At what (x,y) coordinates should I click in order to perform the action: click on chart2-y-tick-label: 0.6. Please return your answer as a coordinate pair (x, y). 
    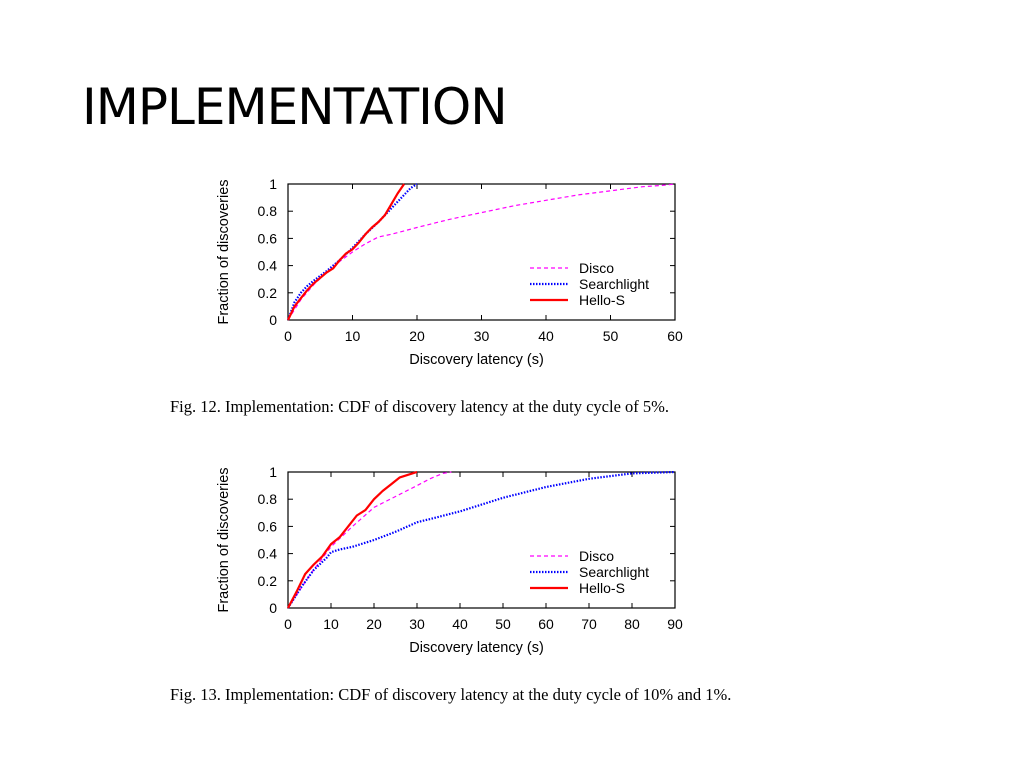
    Looking at the image, I should click on (268, 526).